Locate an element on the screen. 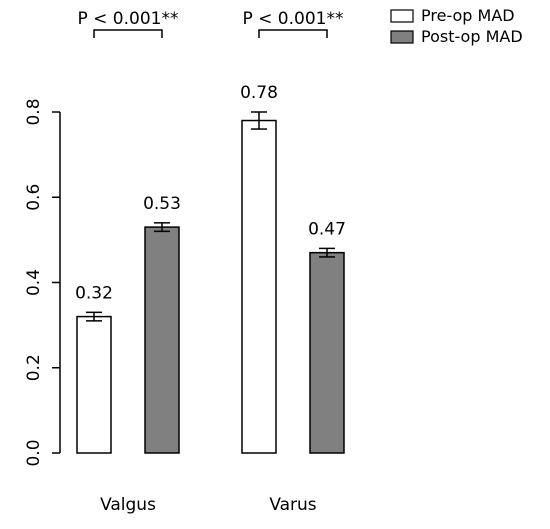 The image size is (550, 529). bar-post-op-mad-varus is located at coordinates (327, 352).